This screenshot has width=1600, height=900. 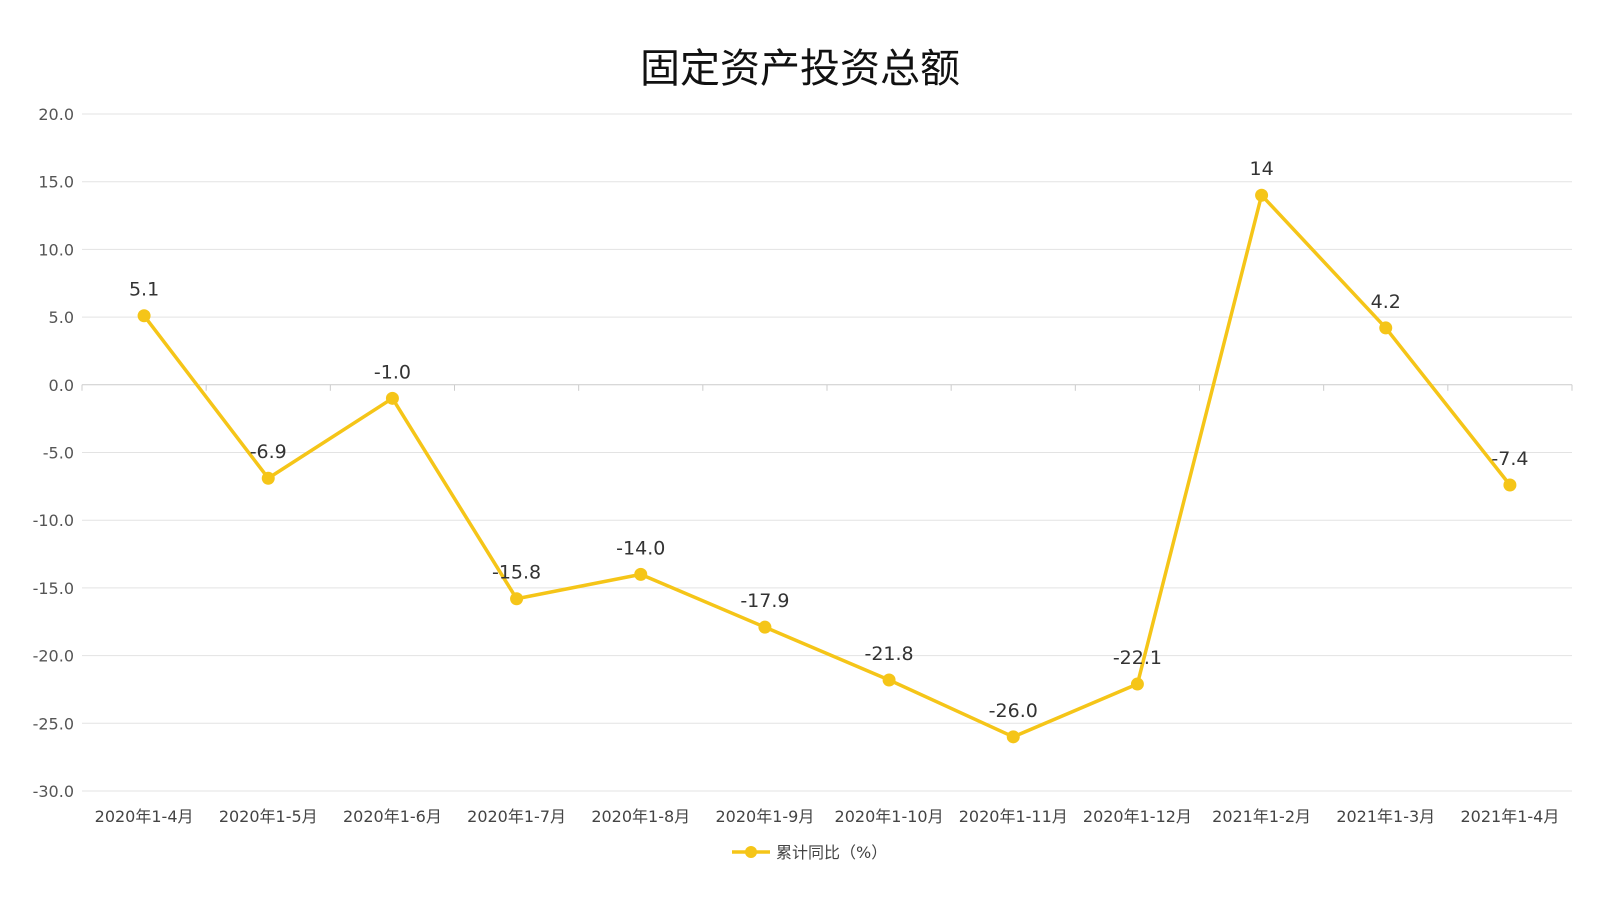 What do you see at coordinates (1013, 711) in the screenshot?
I see `data-label: -26.0` at bounding box center [1013, 711].